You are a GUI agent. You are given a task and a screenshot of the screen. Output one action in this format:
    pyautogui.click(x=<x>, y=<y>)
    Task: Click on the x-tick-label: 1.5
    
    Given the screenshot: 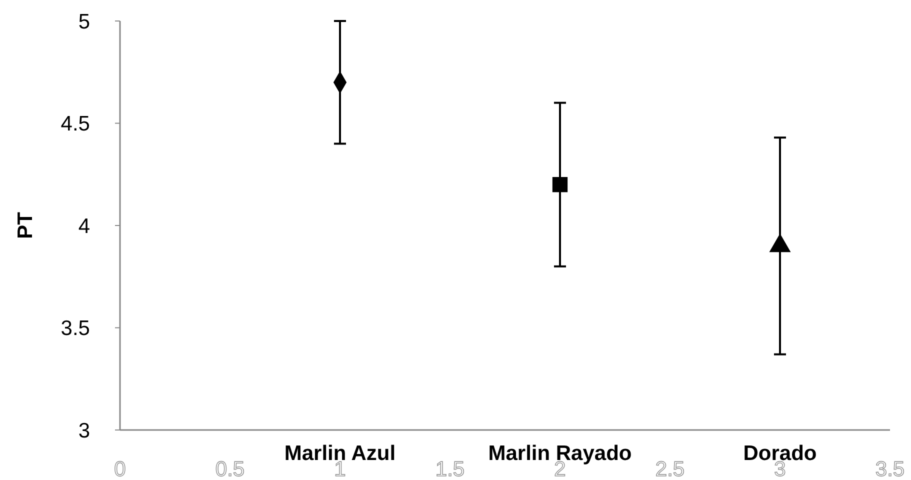 What is the action you would take?
    pyautogui.click(x=450, y=469)
    